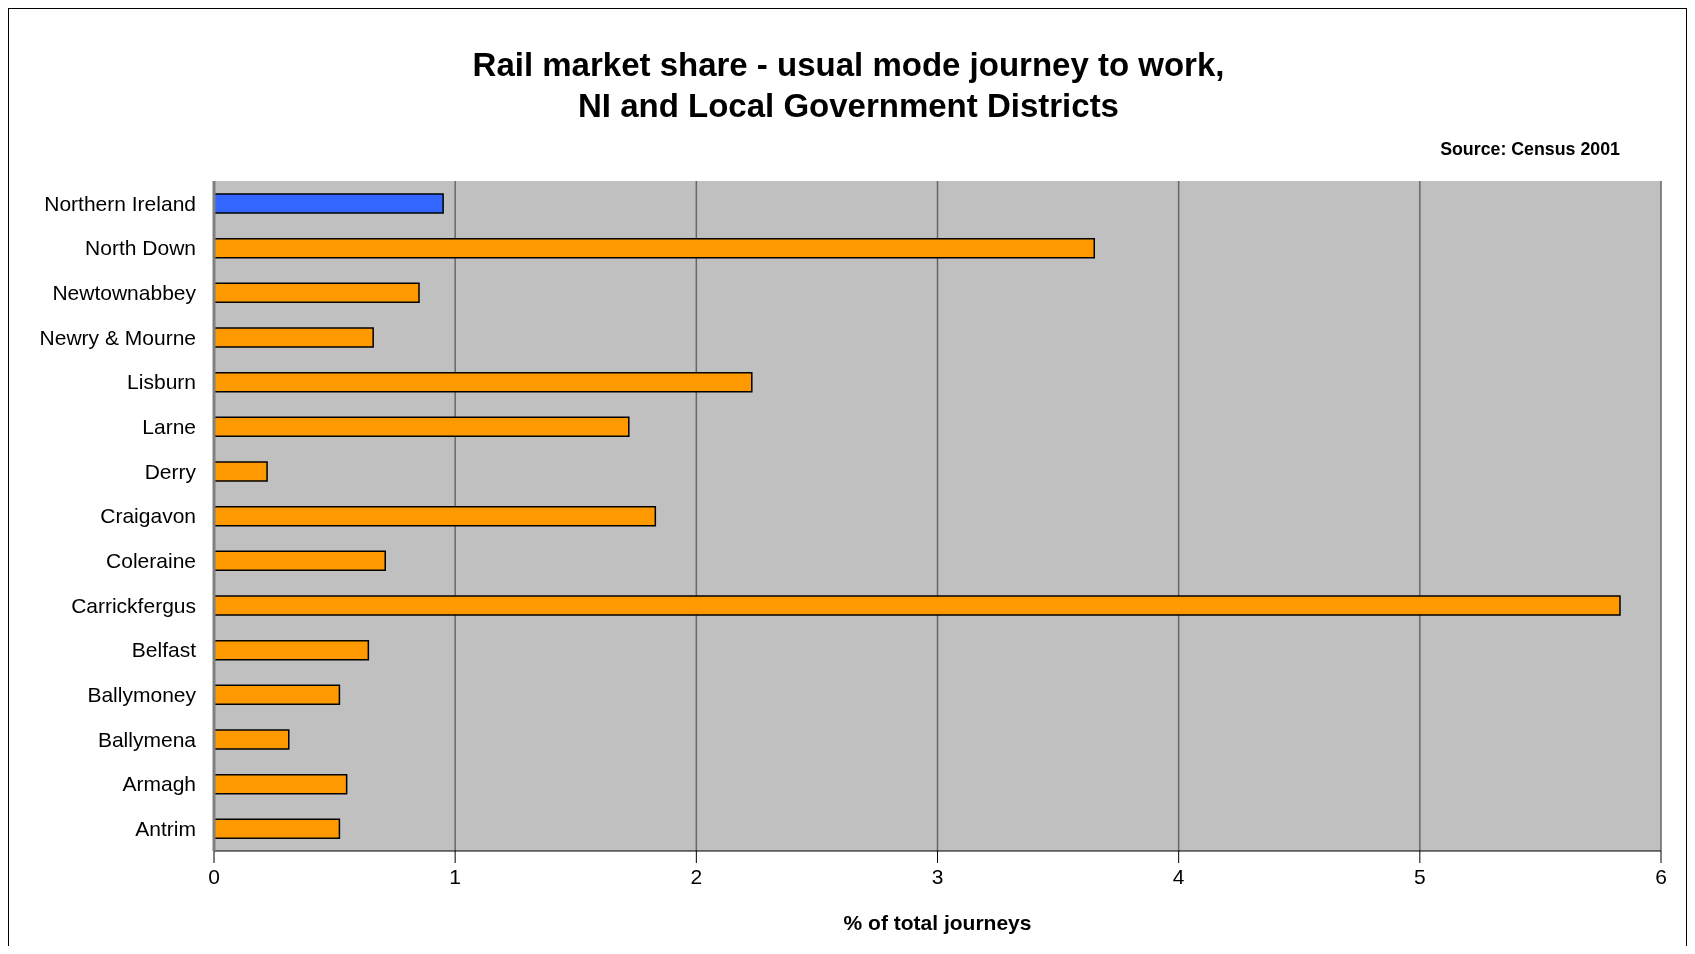  I want to click on source-note: Source: Census 2001, so click(1530, 149).